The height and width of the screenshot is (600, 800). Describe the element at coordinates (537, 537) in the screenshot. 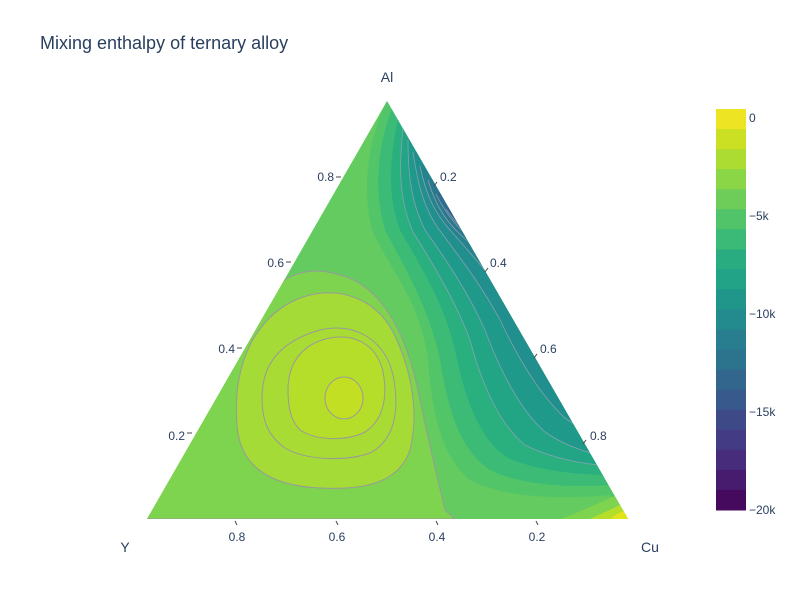

I see `b-tick-label: 0.2` at that location.